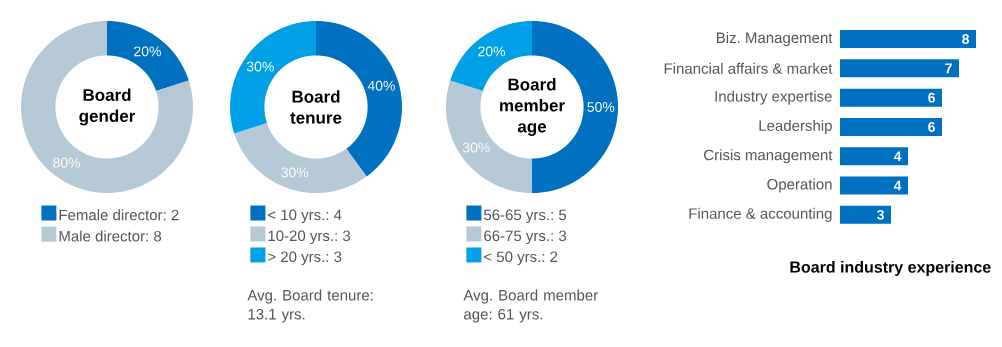  I want to click on data-label: 50%, so click(601, 107).